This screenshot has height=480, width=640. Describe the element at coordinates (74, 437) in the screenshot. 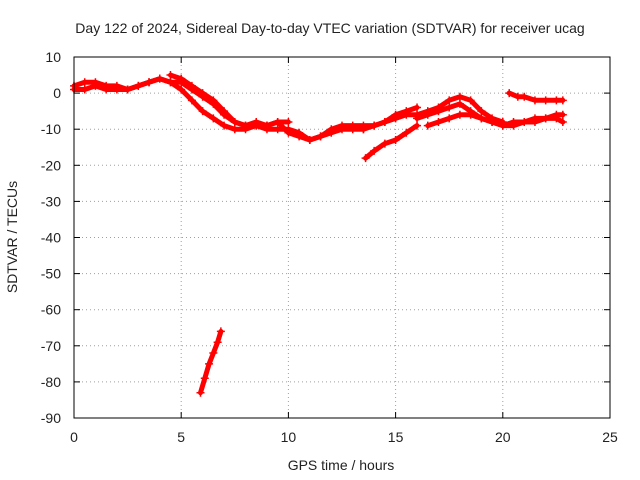

I see `x-tick-label: 0` at that location.